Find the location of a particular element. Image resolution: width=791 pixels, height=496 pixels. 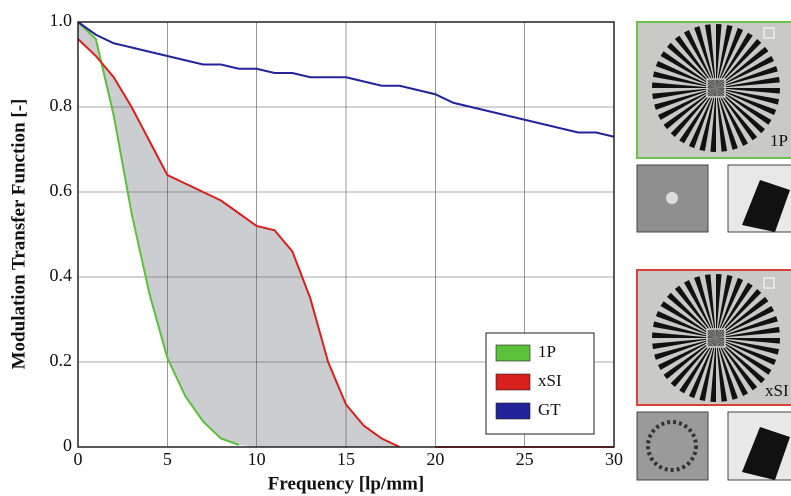

x-tick-label: 10 is located at coordinates (257, 459).